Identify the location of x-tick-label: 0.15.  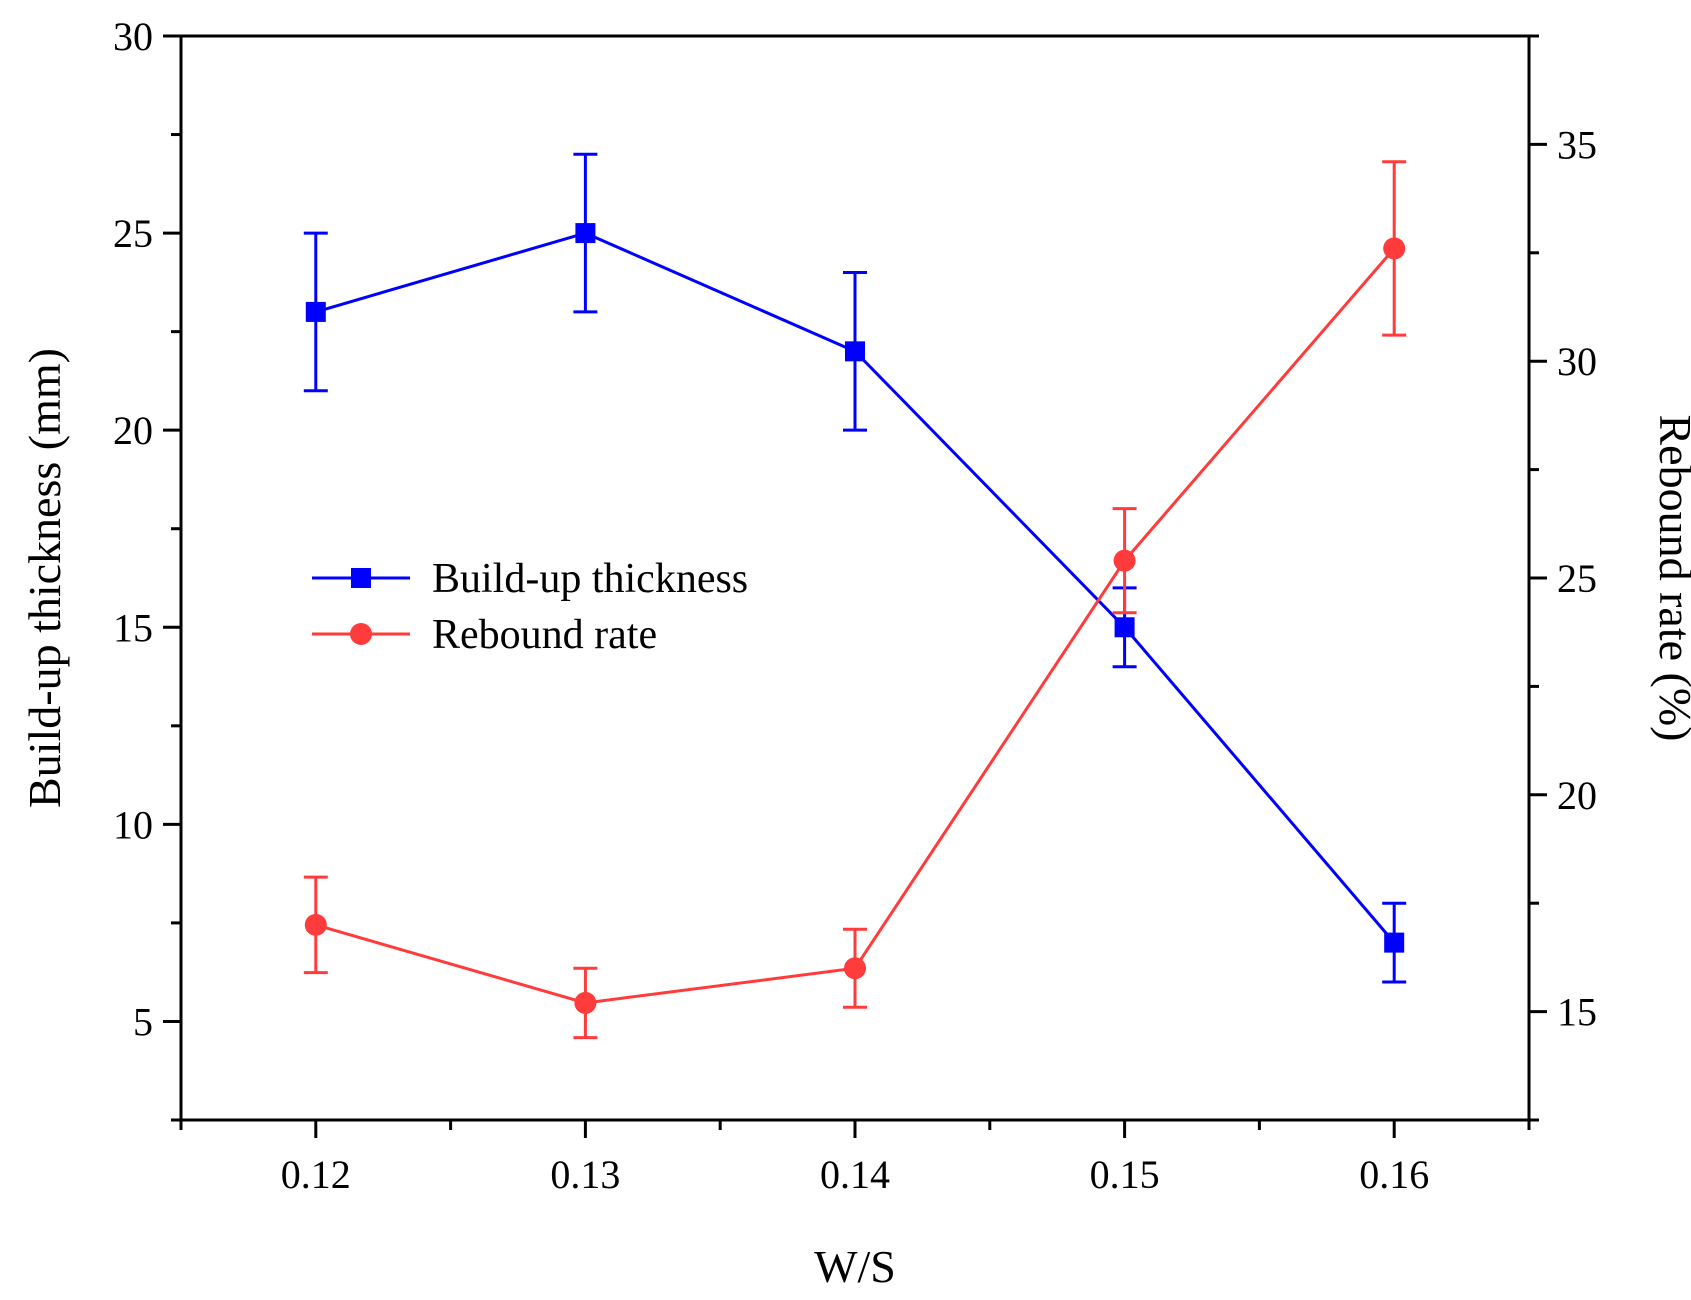
(1125, 1174).